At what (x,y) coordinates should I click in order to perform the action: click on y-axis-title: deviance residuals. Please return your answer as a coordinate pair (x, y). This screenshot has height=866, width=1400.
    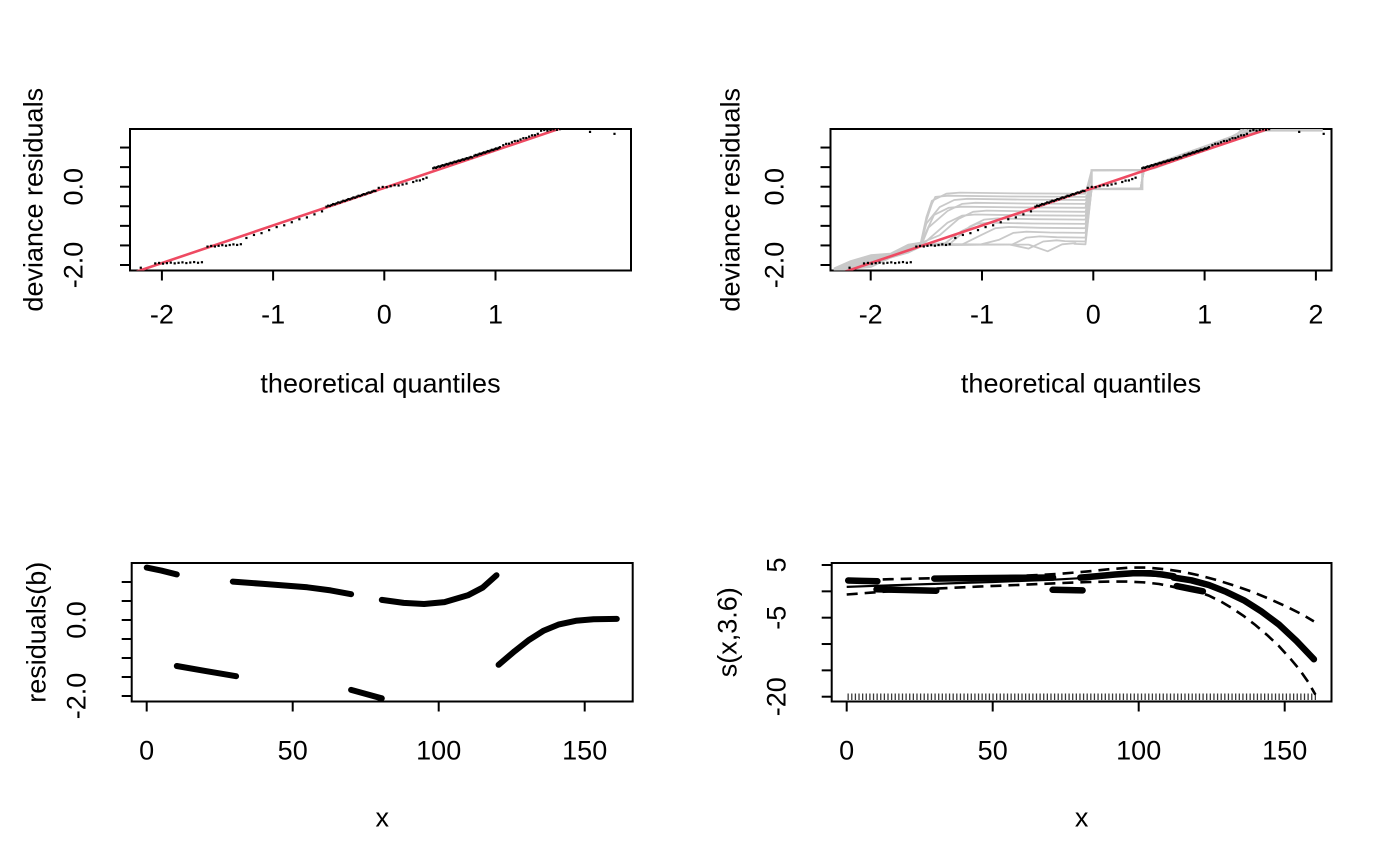
    Looking at the image, I should click on (731, 200).